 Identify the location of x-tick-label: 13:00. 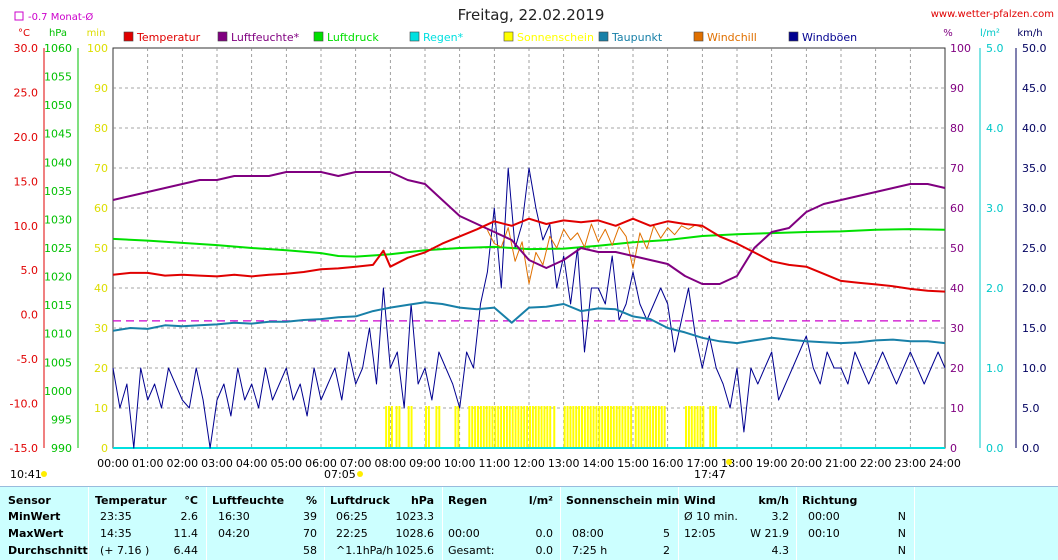
(564, 463).